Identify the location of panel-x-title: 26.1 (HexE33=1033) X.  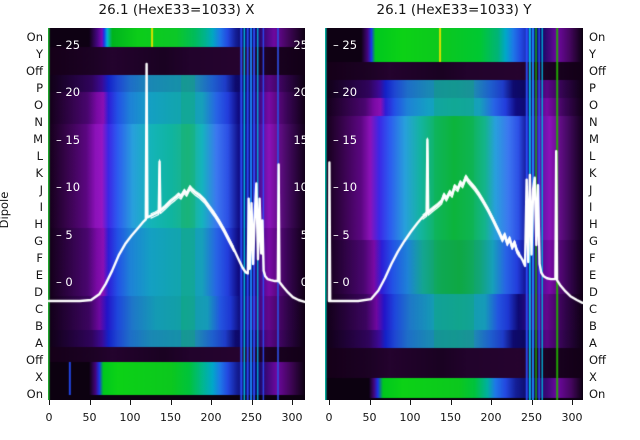
(176, 10).